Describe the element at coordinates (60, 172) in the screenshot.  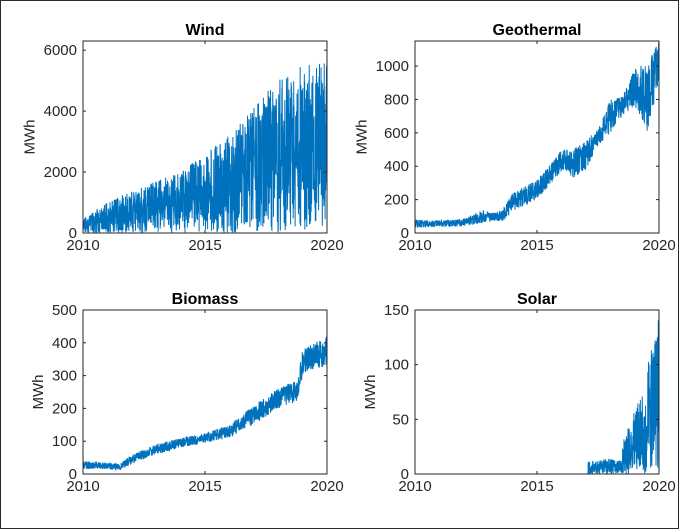
I see `wind-ytick-label: 2000` at that location.